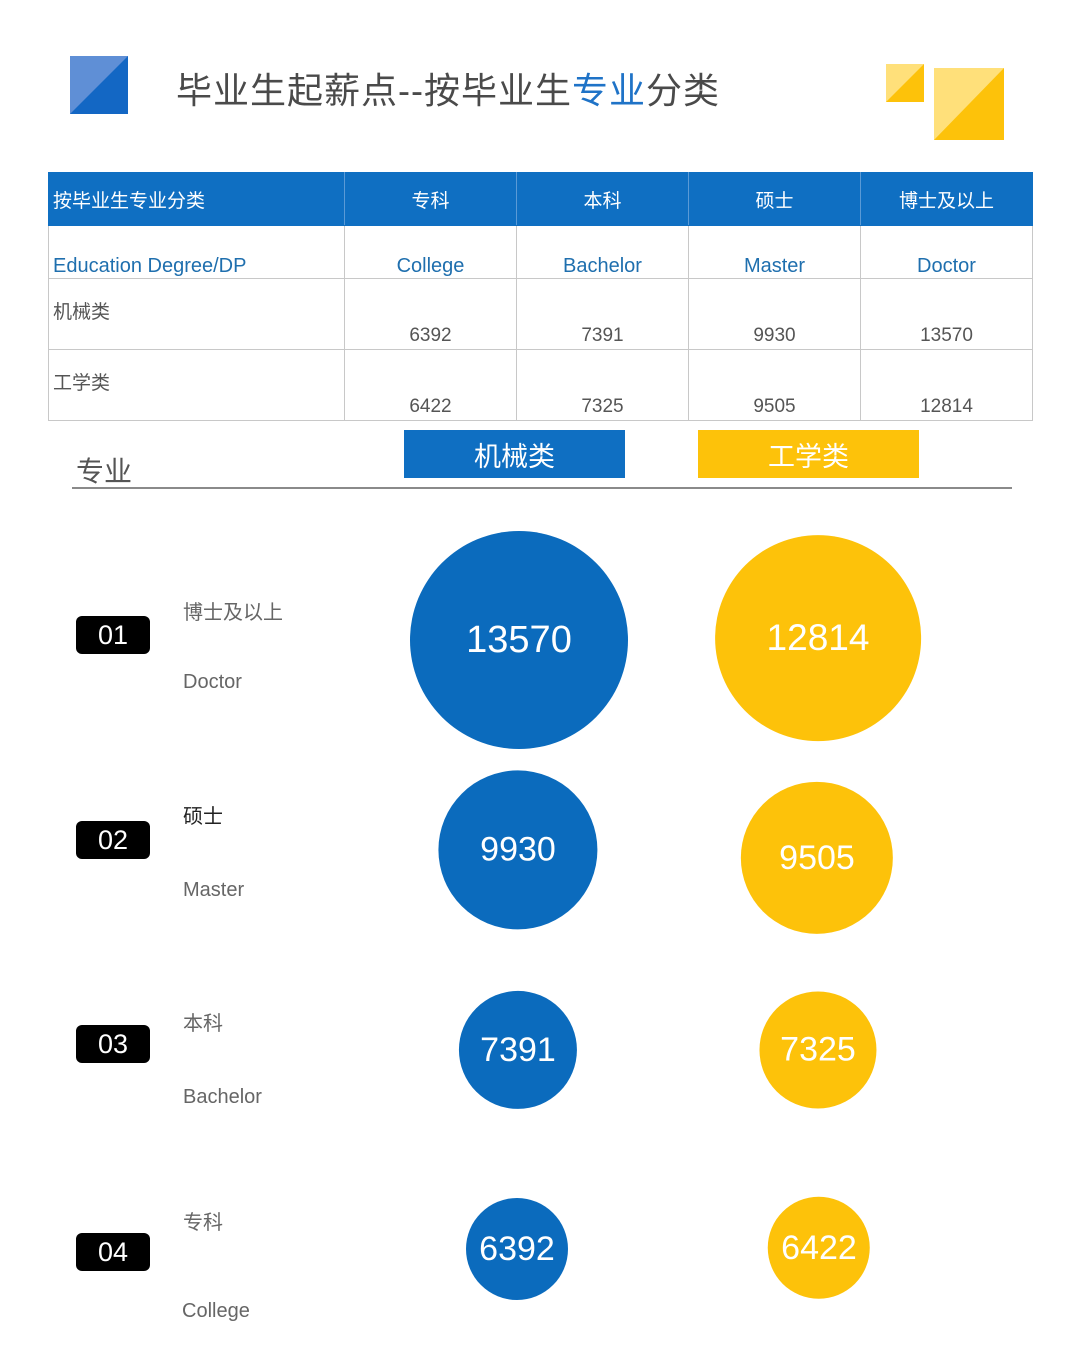 The image size is (1080, 1348). What do you see at coordinates (113, 635) in the screenshot?
I see `row-number-badge: 01` at bounding box center [113, 635].